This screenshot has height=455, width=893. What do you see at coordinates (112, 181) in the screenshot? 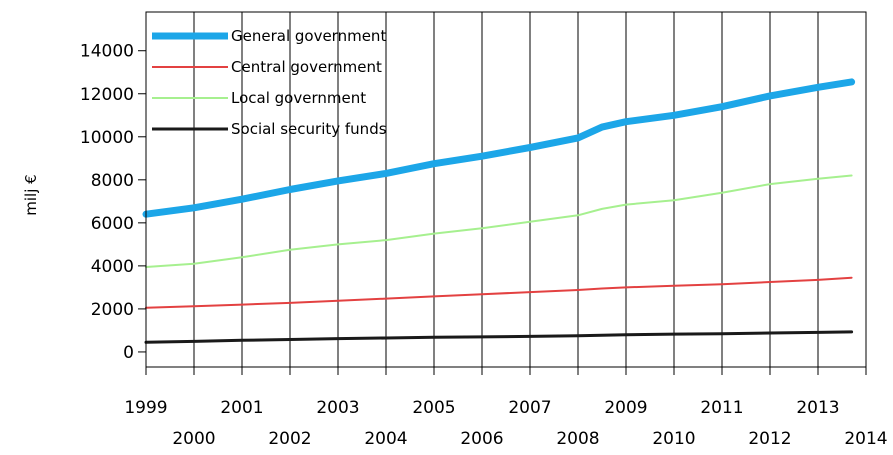
I see `y-tick-label: 8000` at bounding box center [112, 181].